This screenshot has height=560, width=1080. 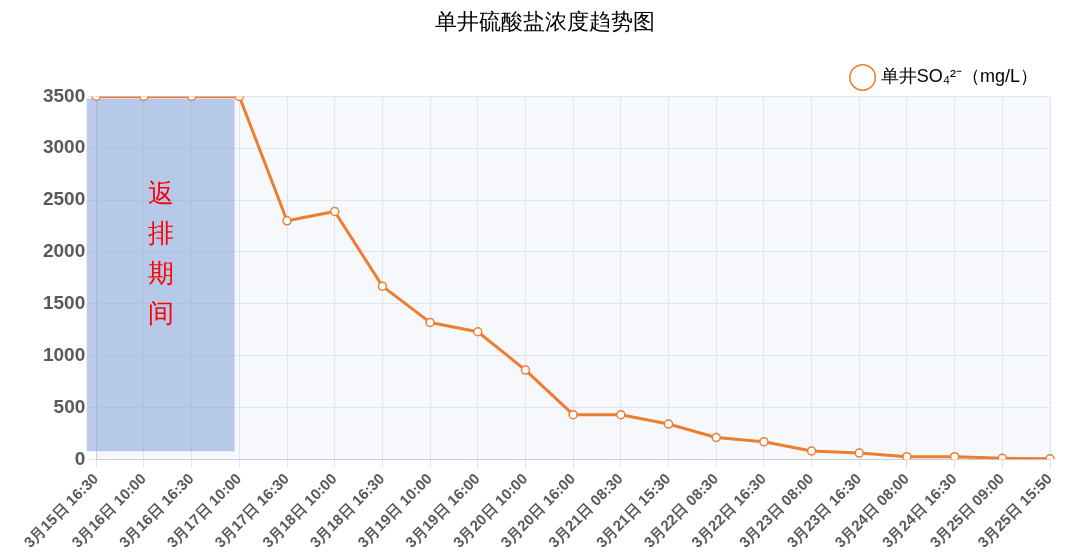 I want to click on y-tick-label: 2000, so click(x=64, y=251).